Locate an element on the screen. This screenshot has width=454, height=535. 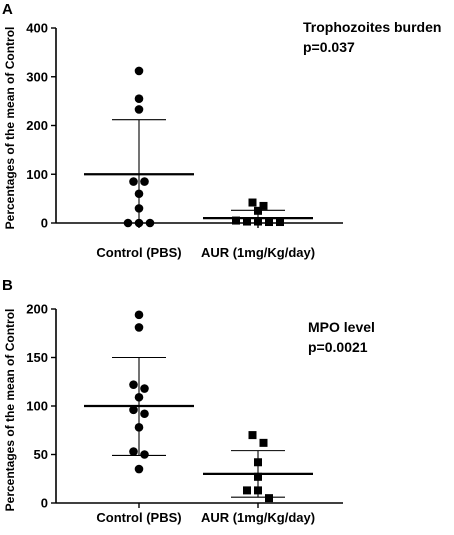
panel-letter-a: A is located at coordinates (7, 9).